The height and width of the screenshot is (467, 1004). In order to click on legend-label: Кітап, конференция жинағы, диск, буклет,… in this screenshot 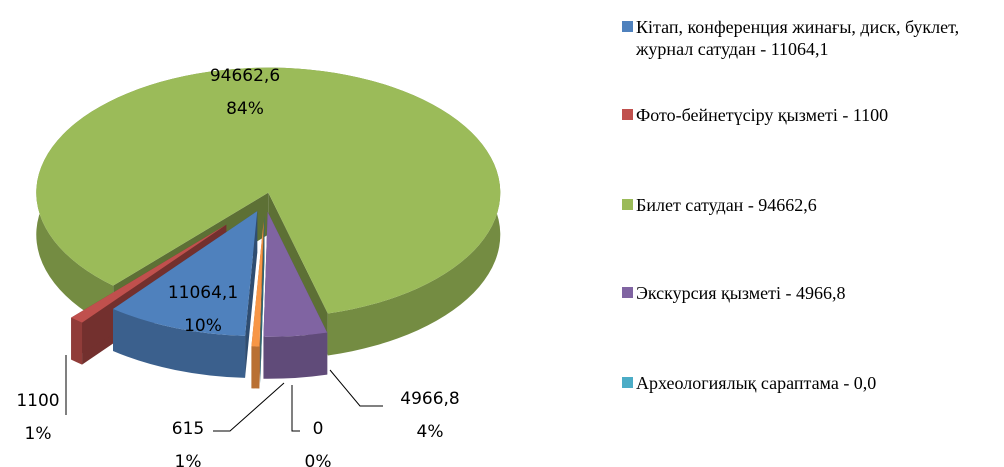, I will do `click(798, 38)`.